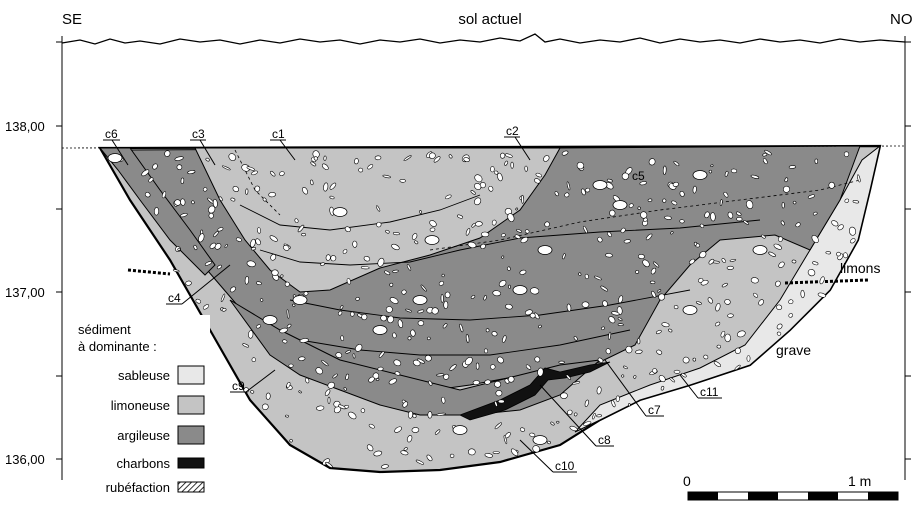 Image resolution: width=917 pixels, height=506 pixels. Describe the element at coordinates (791, 487) in the screenshot. I see `scale-bar: 0 1 m` at that location.